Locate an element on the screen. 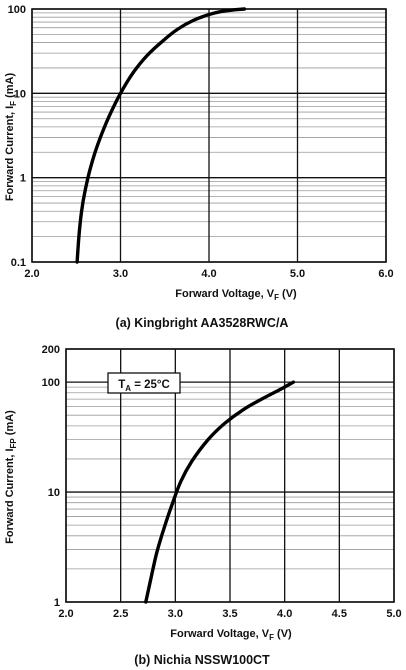  chart-a-y-tick-label: 10 is located at coordinates (20, 94).